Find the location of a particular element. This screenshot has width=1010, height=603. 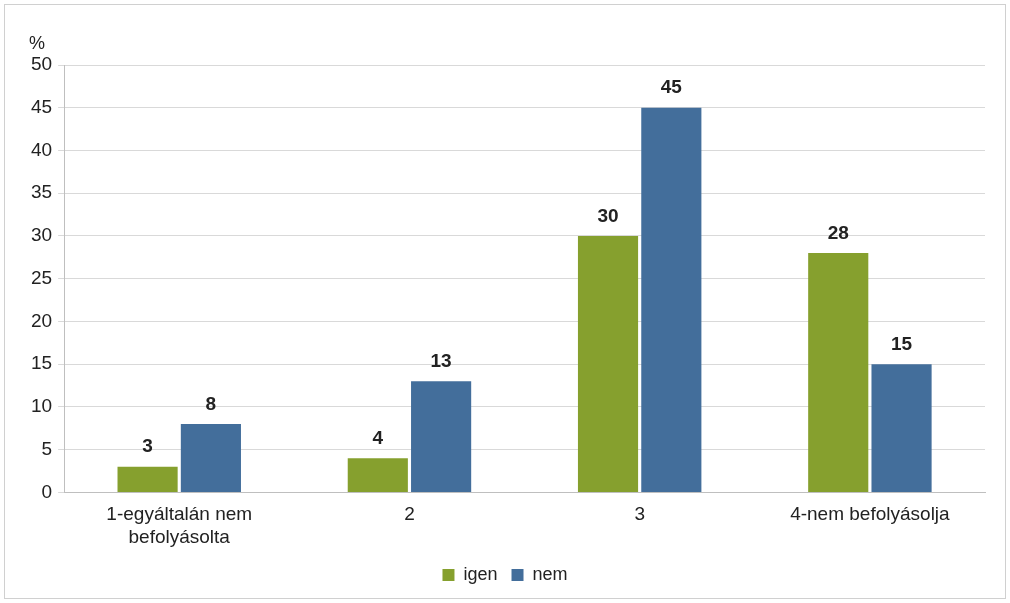

y-tick-label: 25 is located at coordinates (41, 277).